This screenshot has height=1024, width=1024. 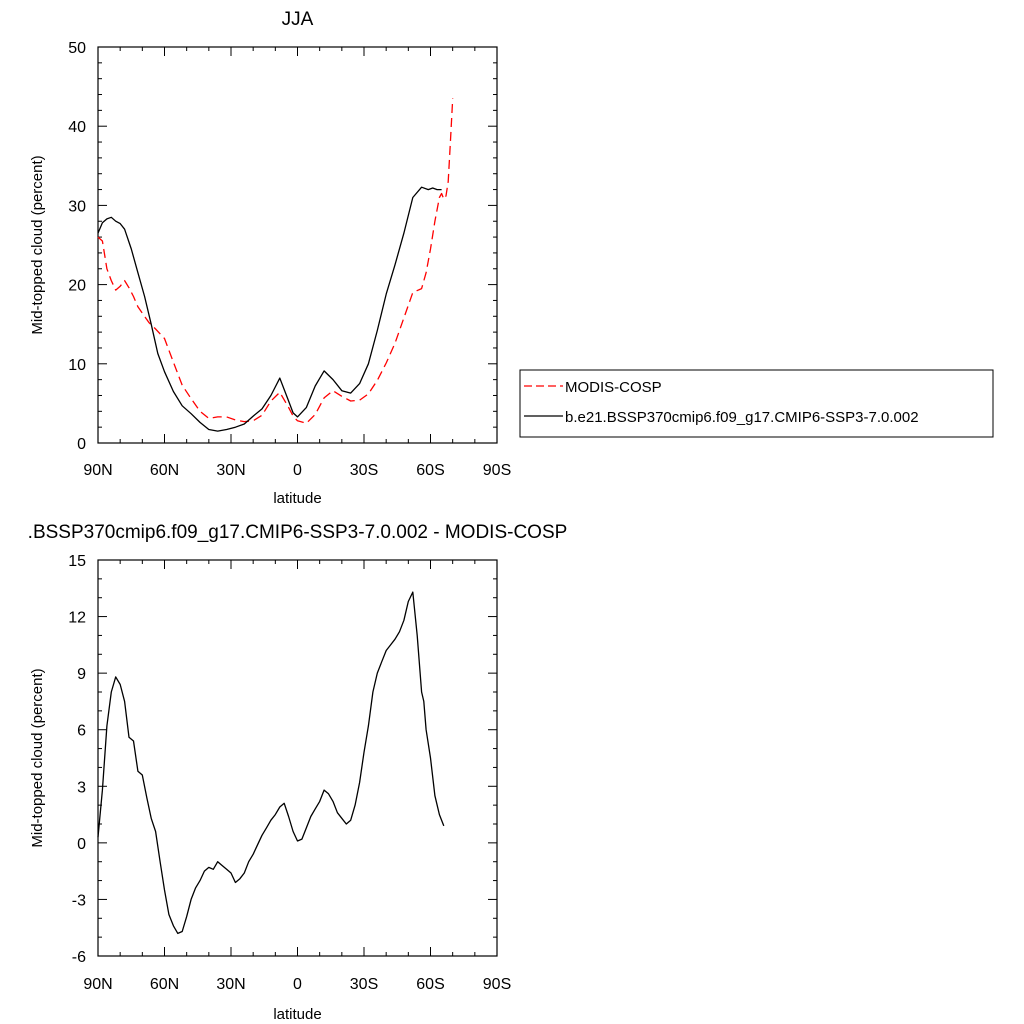 What do you see at coordinates (77, 127) in the screenshot?
I see `y-tick-label: 40` at bounding box center [77, 127].